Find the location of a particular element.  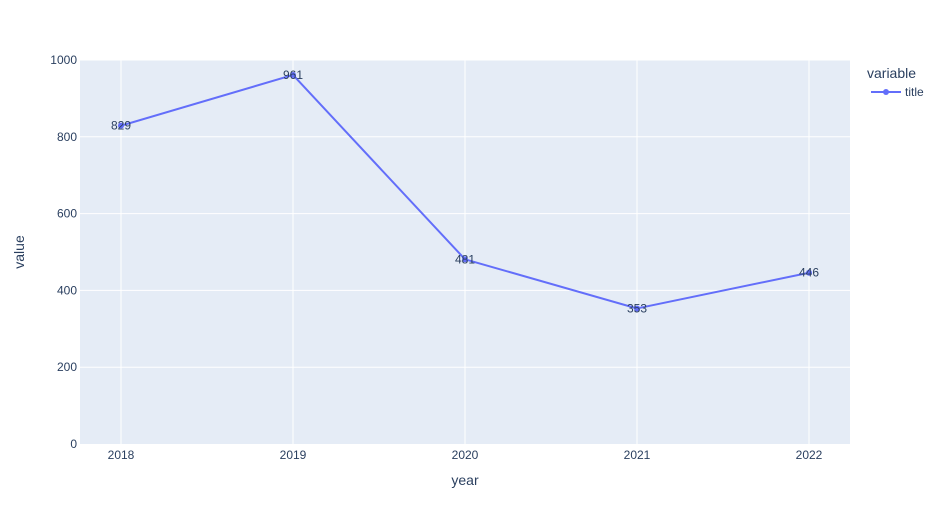

x-axis-title: year is located at coordinates (465, 480).